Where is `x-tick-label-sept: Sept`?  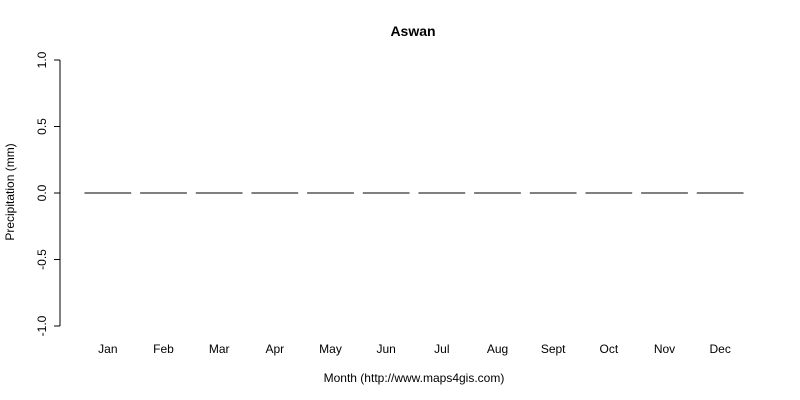 x-tick-label-sept: Sept is located at coordinates (553, 349).